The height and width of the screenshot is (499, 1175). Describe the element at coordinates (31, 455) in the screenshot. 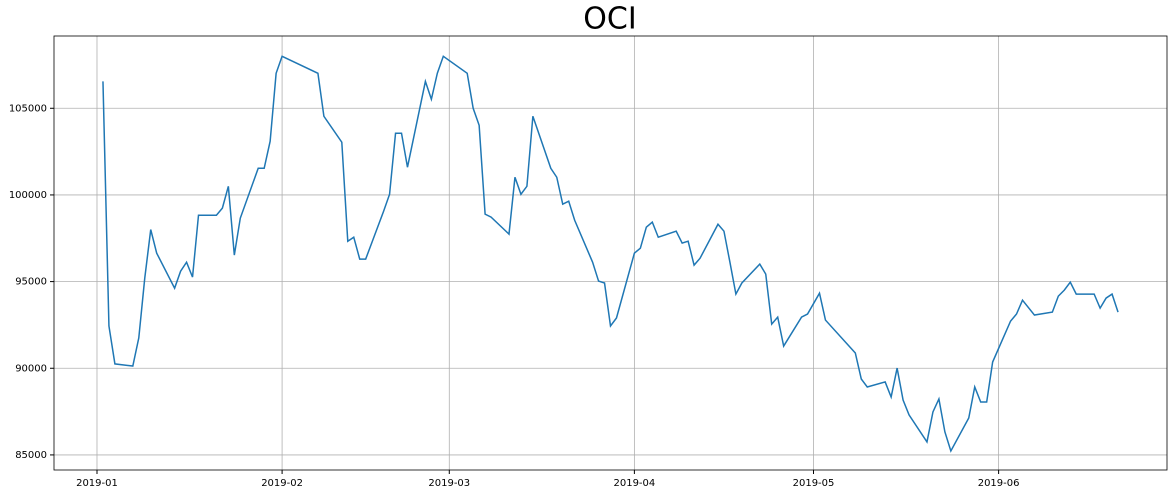

I see `y-tick-label: 85000` at that location.